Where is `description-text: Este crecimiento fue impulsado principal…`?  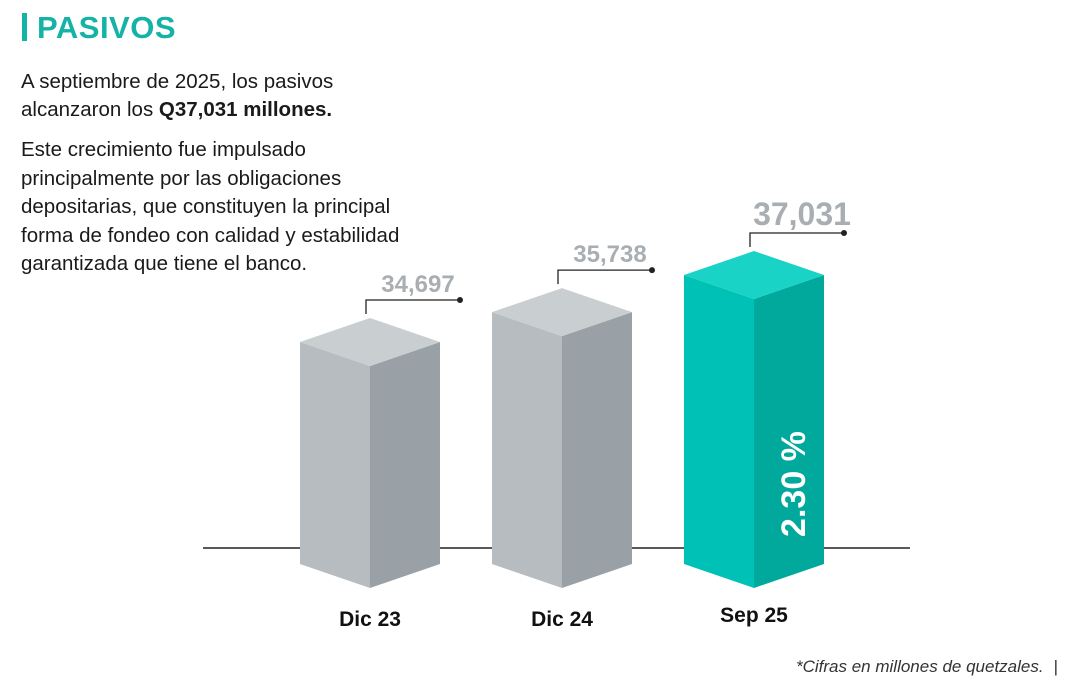 description-text: Este crecimiento fue impulsado principal… is located at coordinates (210, 206).